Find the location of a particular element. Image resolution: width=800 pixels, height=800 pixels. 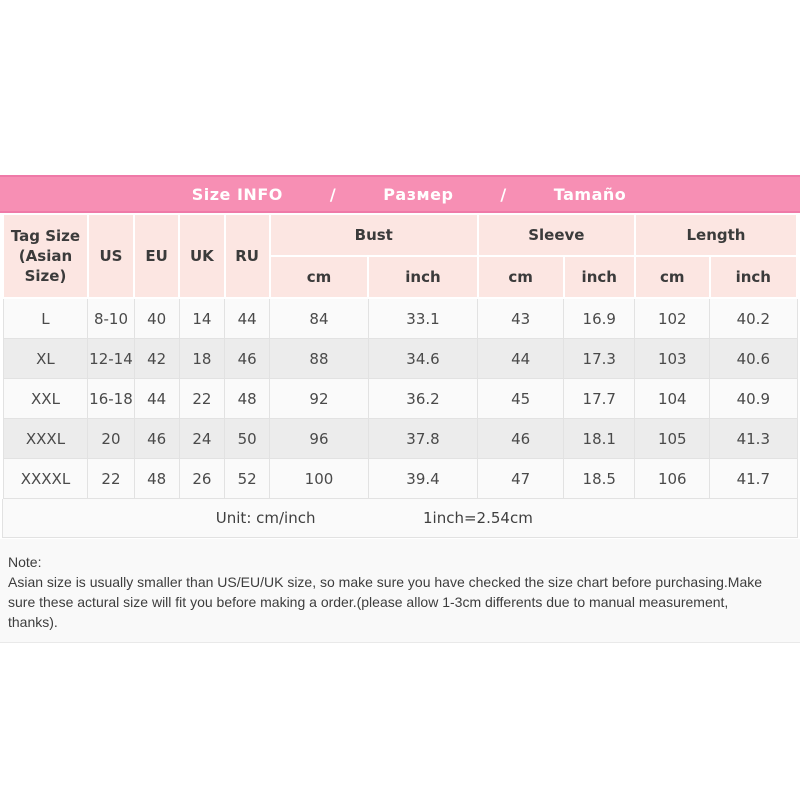

table-cell: 105 is located at coordinates (672, 438).